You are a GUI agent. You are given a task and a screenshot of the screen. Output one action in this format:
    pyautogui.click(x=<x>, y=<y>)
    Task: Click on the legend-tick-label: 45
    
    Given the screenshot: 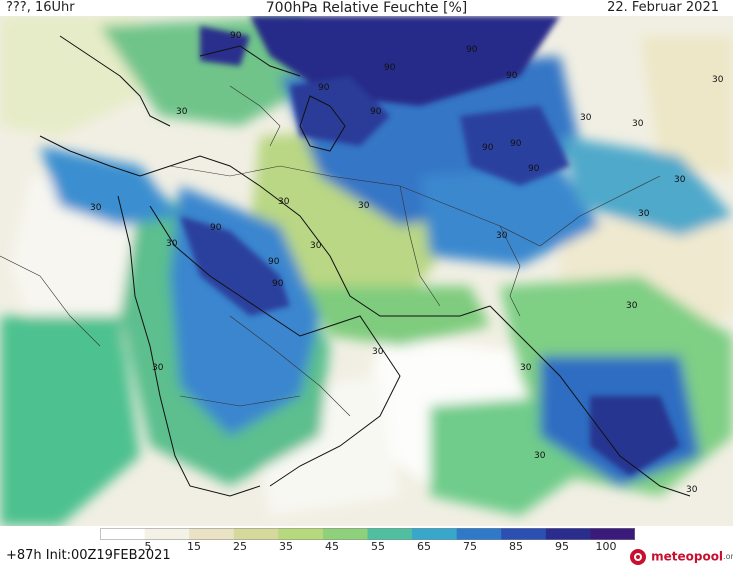 What is the action you would take?
    pyautogui.click(x=332, y=546)
    